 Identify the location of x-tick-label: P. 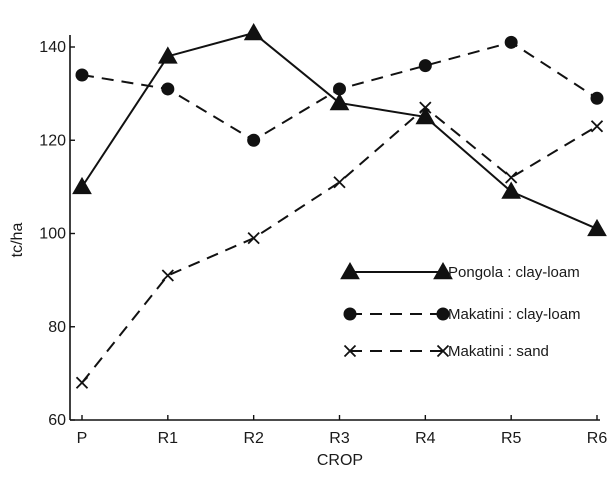
(82, 438).